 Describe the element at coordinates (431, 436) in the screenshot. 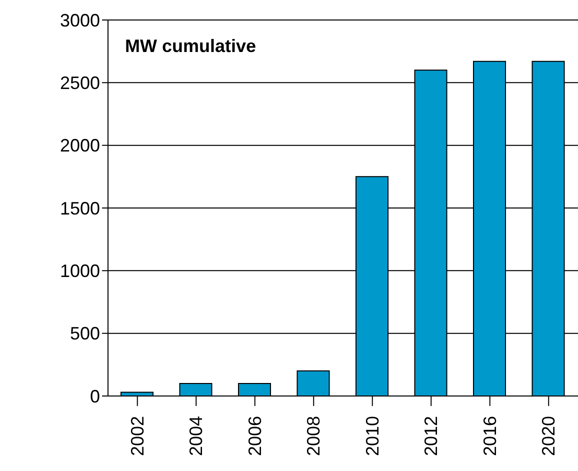

I see `x-tick-label: 2012` at that location.